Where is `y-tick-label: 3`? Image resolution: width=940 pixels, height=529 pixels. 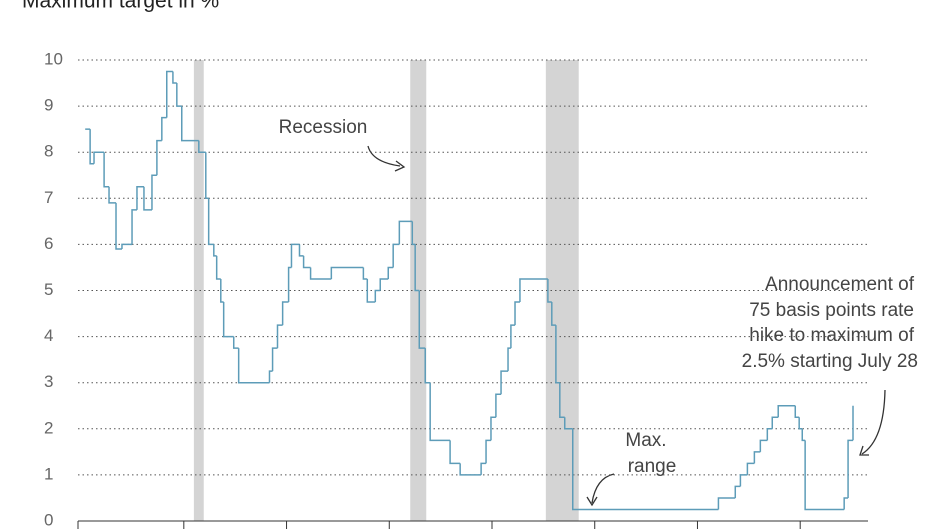 y-tick-label: 3 is located at coordinates (48, 381).